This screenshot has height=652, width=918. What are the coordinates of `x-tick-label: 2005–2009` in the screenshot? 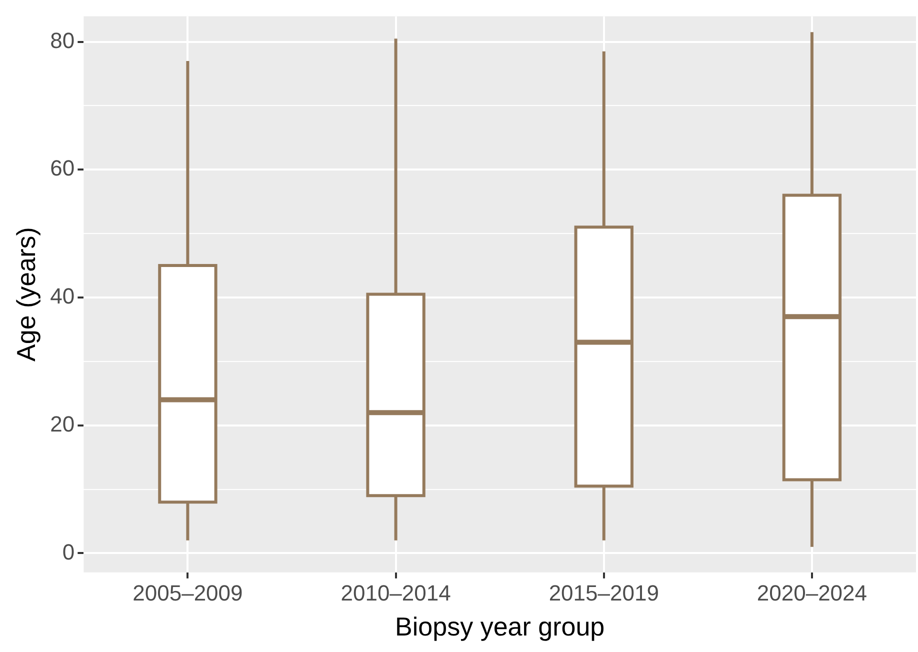 It's located at (187, 593).